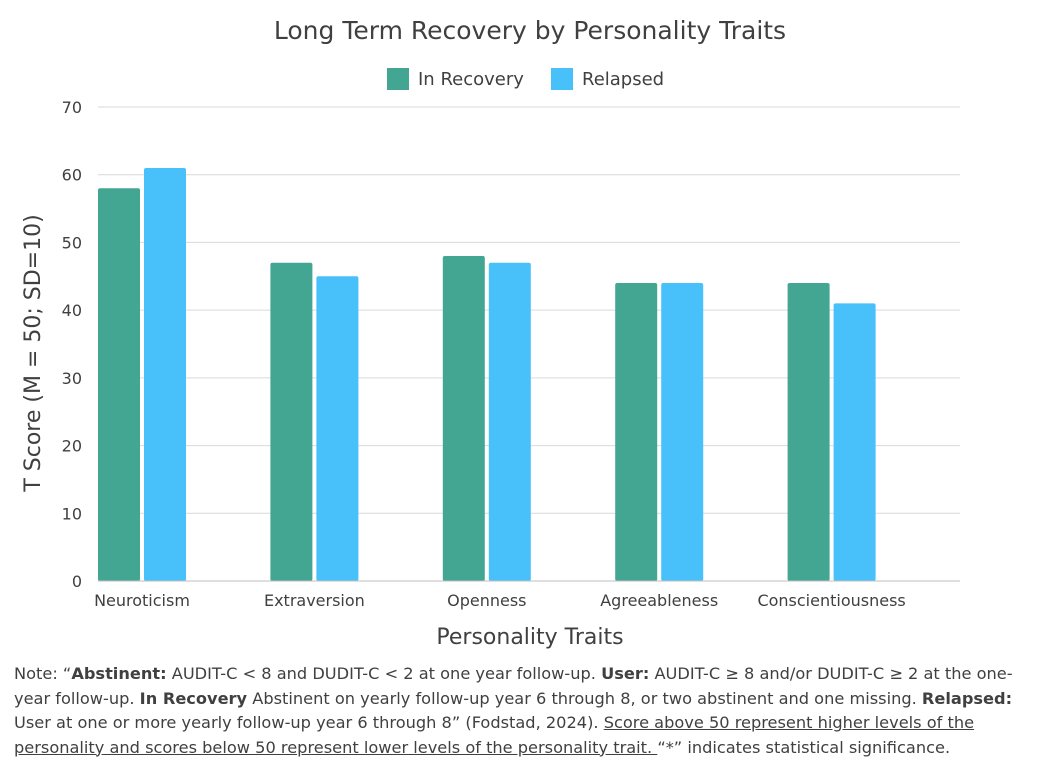  What do you see at coordinates (72, 513) in the screenshot?
I see `y-tick-label: 10` at bounding box center [72, 513].